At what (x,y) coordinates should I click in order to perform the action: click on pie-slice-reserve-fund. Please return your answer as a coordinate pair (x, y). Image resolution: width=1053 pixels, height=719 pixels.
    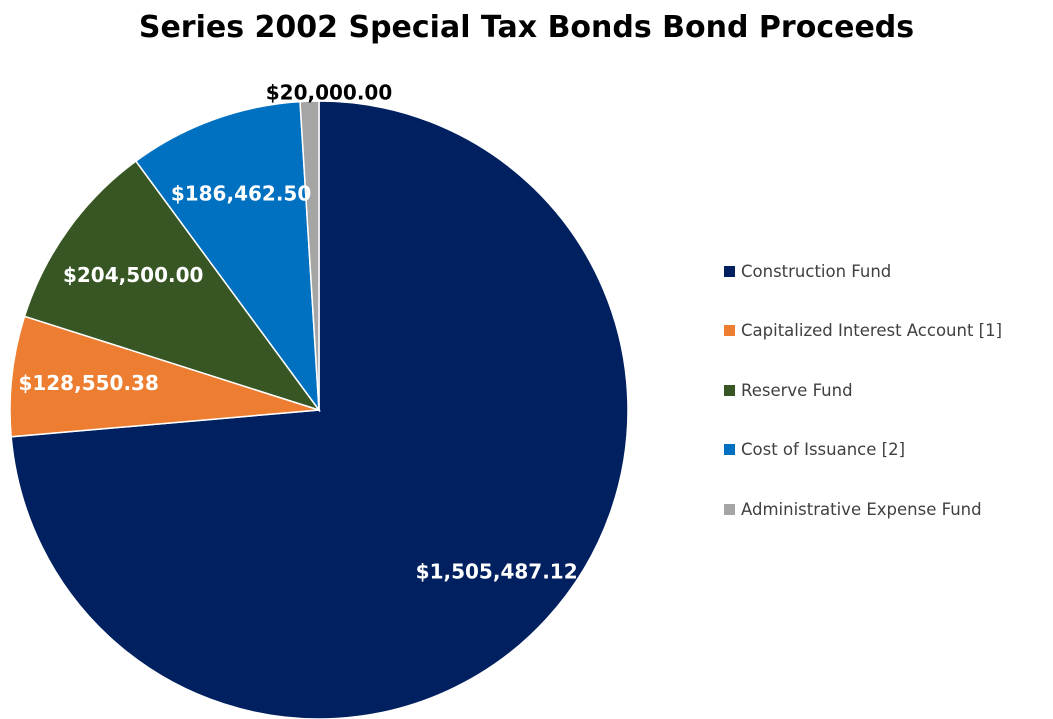
    Looking at the image, I should click on (172, 286).